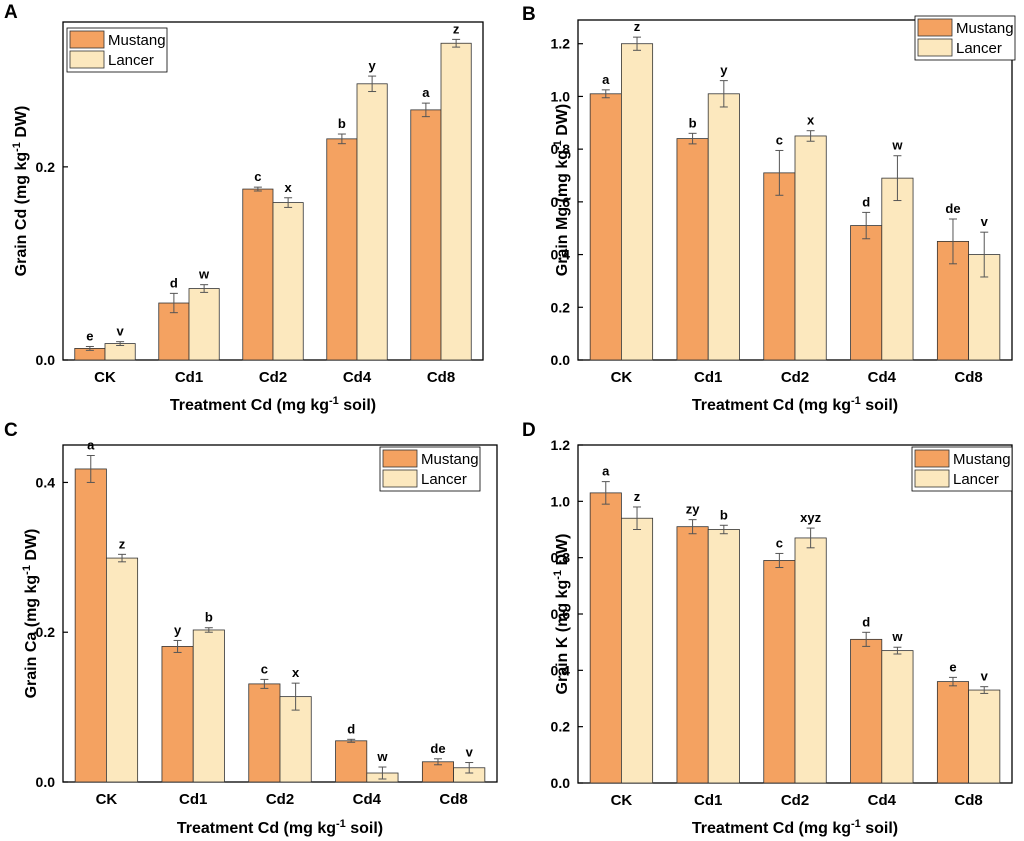  I want to click on y-tick-label: 0.0, so click(561, 360).